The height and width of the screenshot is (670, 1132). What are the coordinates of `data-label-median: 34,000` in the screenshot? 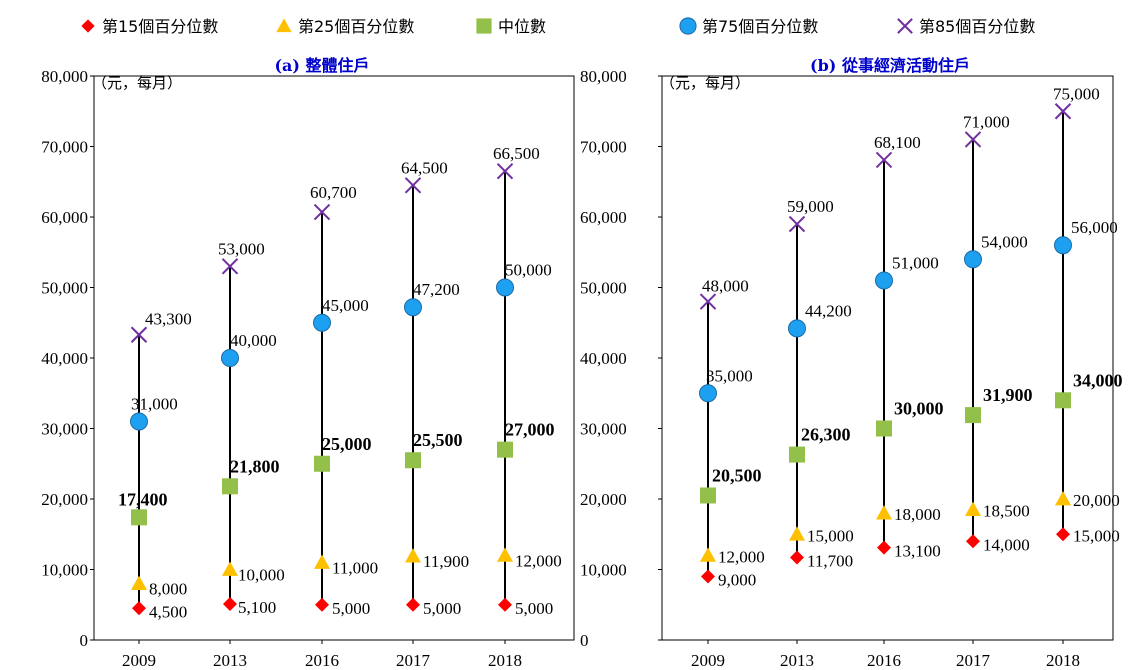 It's located at (1098, 380).